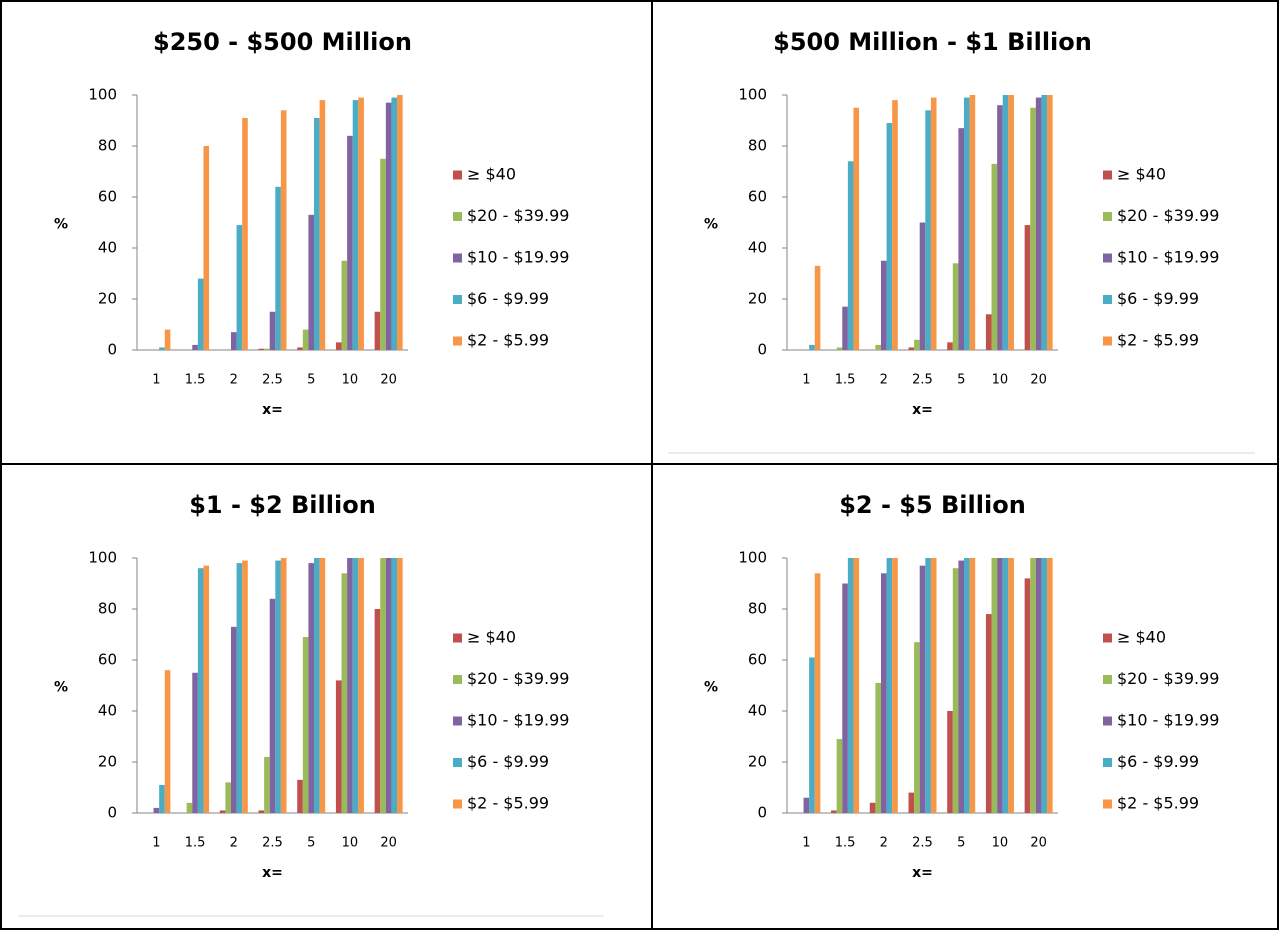  What do you see at coordinates (757, 762) in the screenshot?
I see `y-tick-label: 20` at bounding box center [757, 762].